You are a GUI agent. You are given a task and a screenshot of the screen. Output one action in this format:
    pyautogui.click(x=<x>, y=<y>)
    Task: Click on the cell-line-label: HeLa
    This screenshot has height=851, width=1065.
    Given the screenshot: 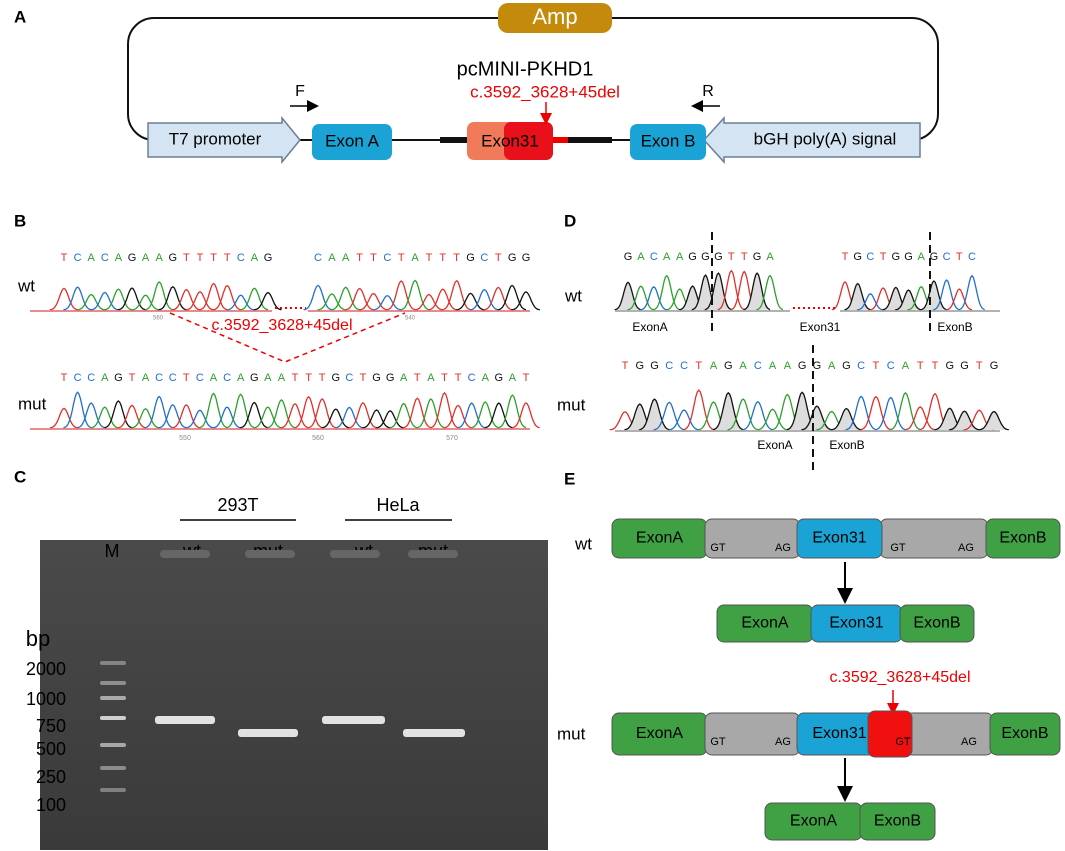 What is the action you would take?
    pyautogui.click(x=398, y=505)
    